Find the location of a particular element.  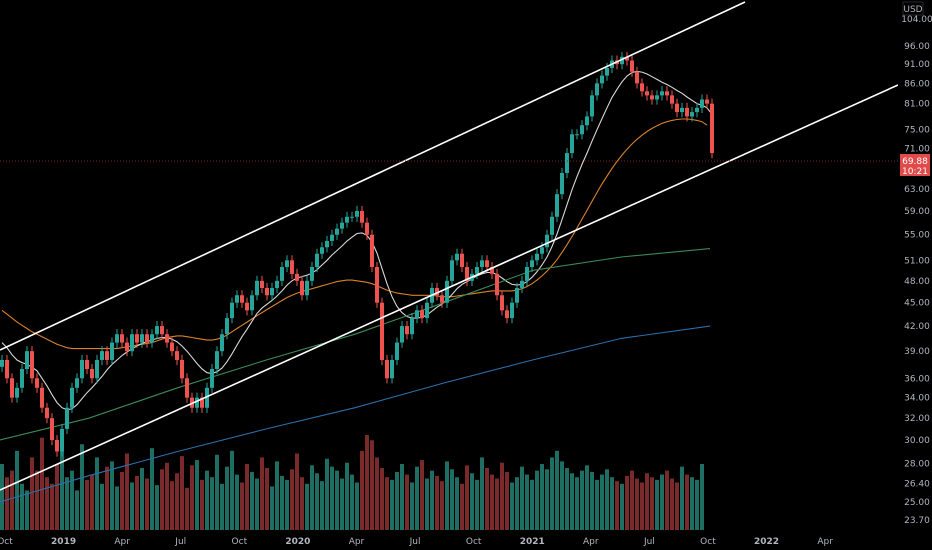

y-tick-label: 42.00 is located at coordinates (917, 327).